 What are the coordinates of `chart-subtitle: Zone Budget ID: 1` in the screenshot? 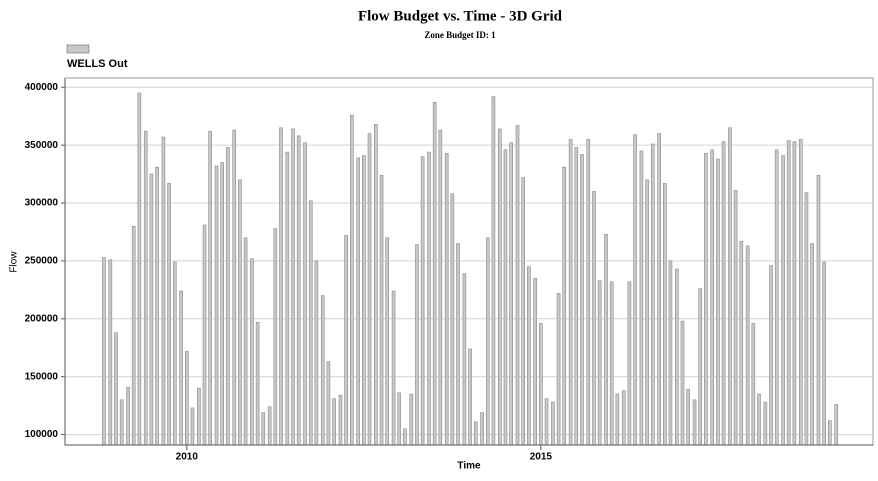 It's located at (460, 35).